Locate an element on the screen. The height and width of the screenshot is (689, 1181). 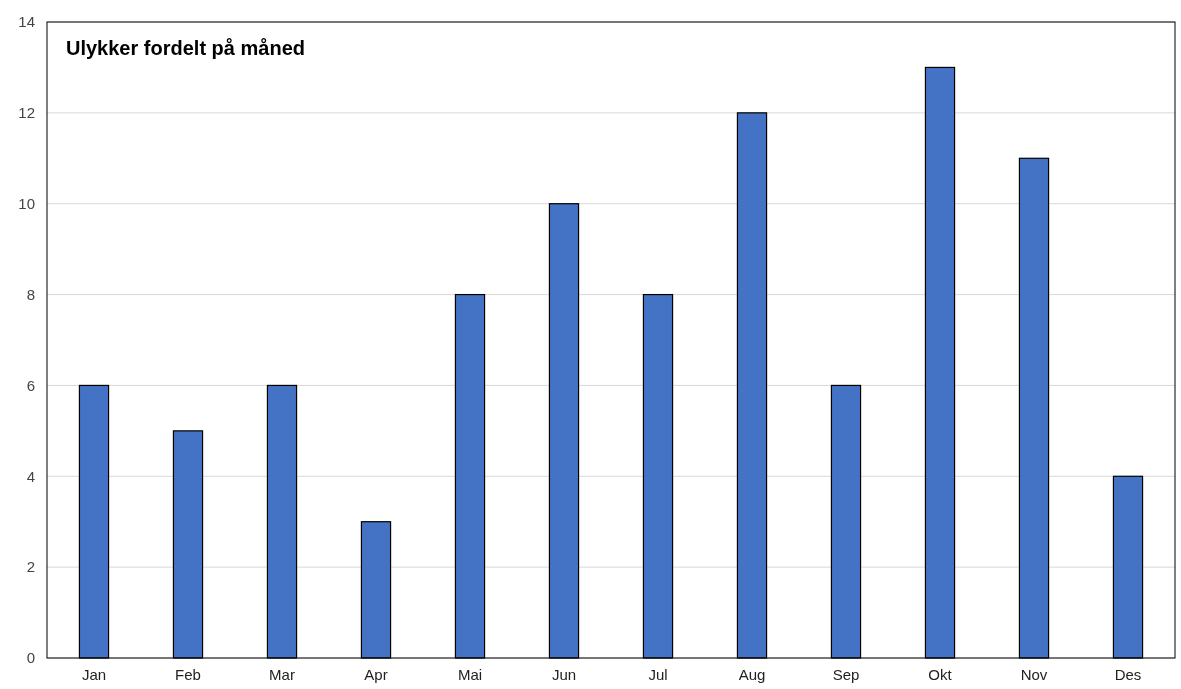
y-tick-label: 2 is located at coordinates (30, 567).